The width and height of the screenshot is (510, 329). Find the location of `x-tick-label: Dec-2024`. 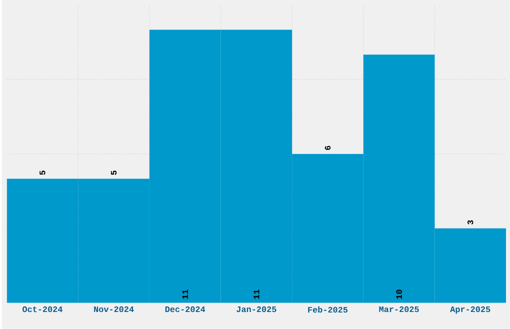

x-tick-label: Dec-2024 is located at coordinates (185, 309).